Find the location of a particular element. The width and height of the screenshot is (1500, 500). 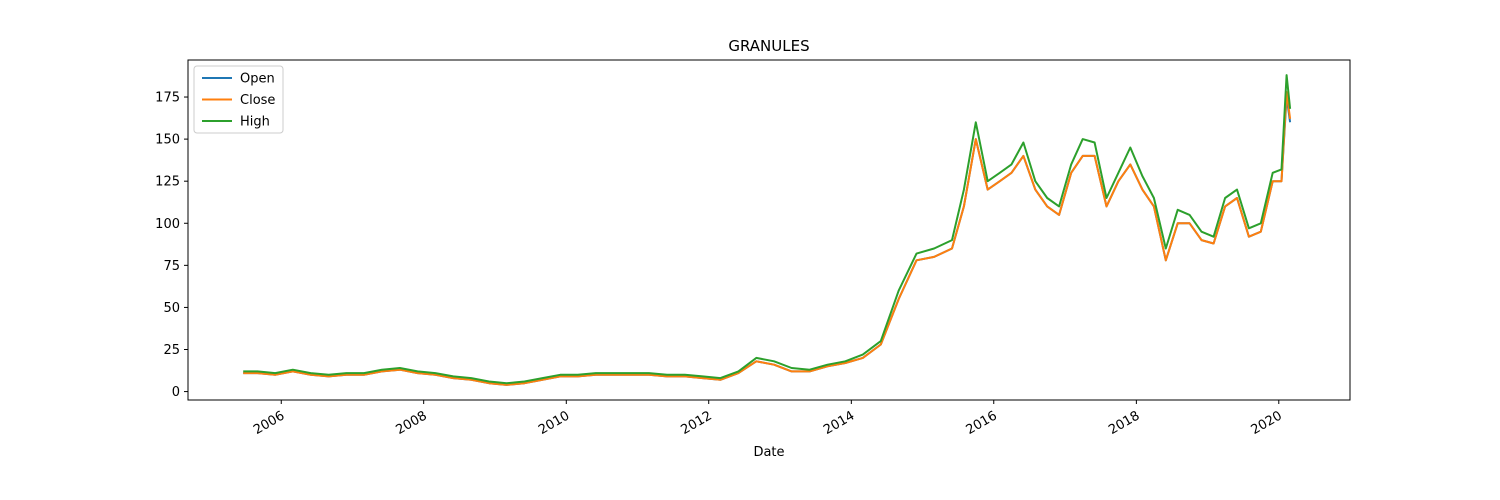

legend: Open Close High is located at coordinates (238, 99).